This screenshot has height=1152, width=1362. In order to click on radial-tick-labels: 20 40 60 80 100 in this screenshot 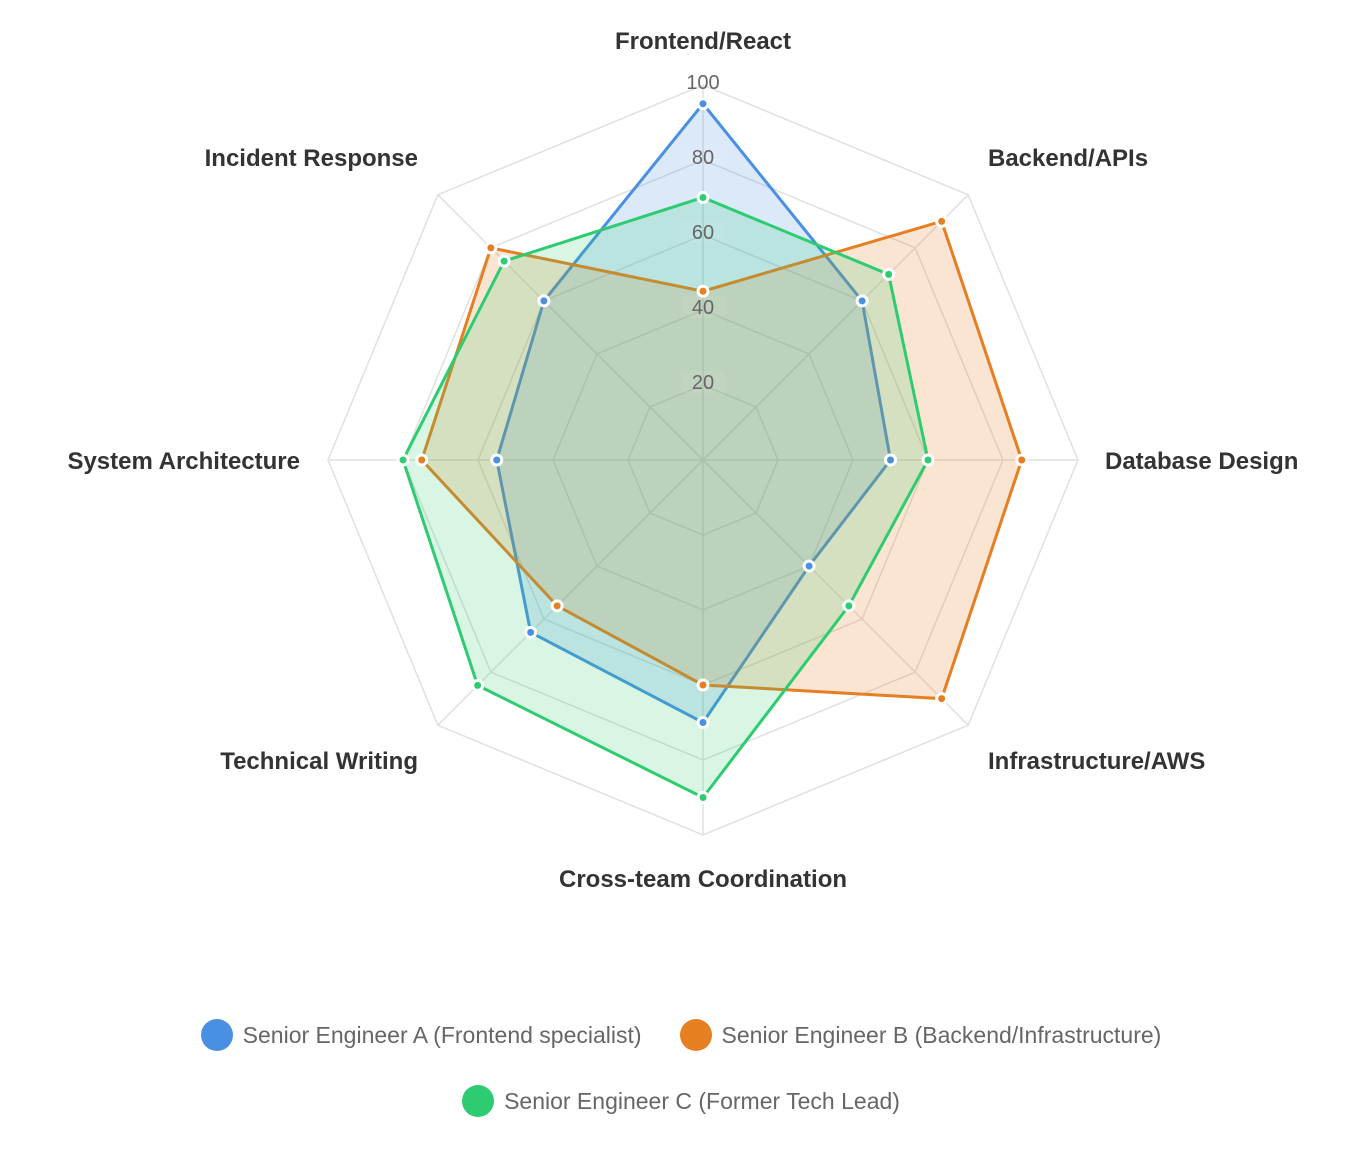, I will do `click(703, 232)`.